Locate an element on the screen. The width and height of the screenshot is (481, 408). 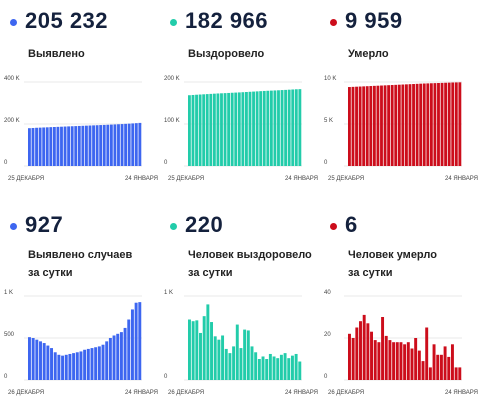
y-tick-label: 200 K is located at coordinates (172, 79).